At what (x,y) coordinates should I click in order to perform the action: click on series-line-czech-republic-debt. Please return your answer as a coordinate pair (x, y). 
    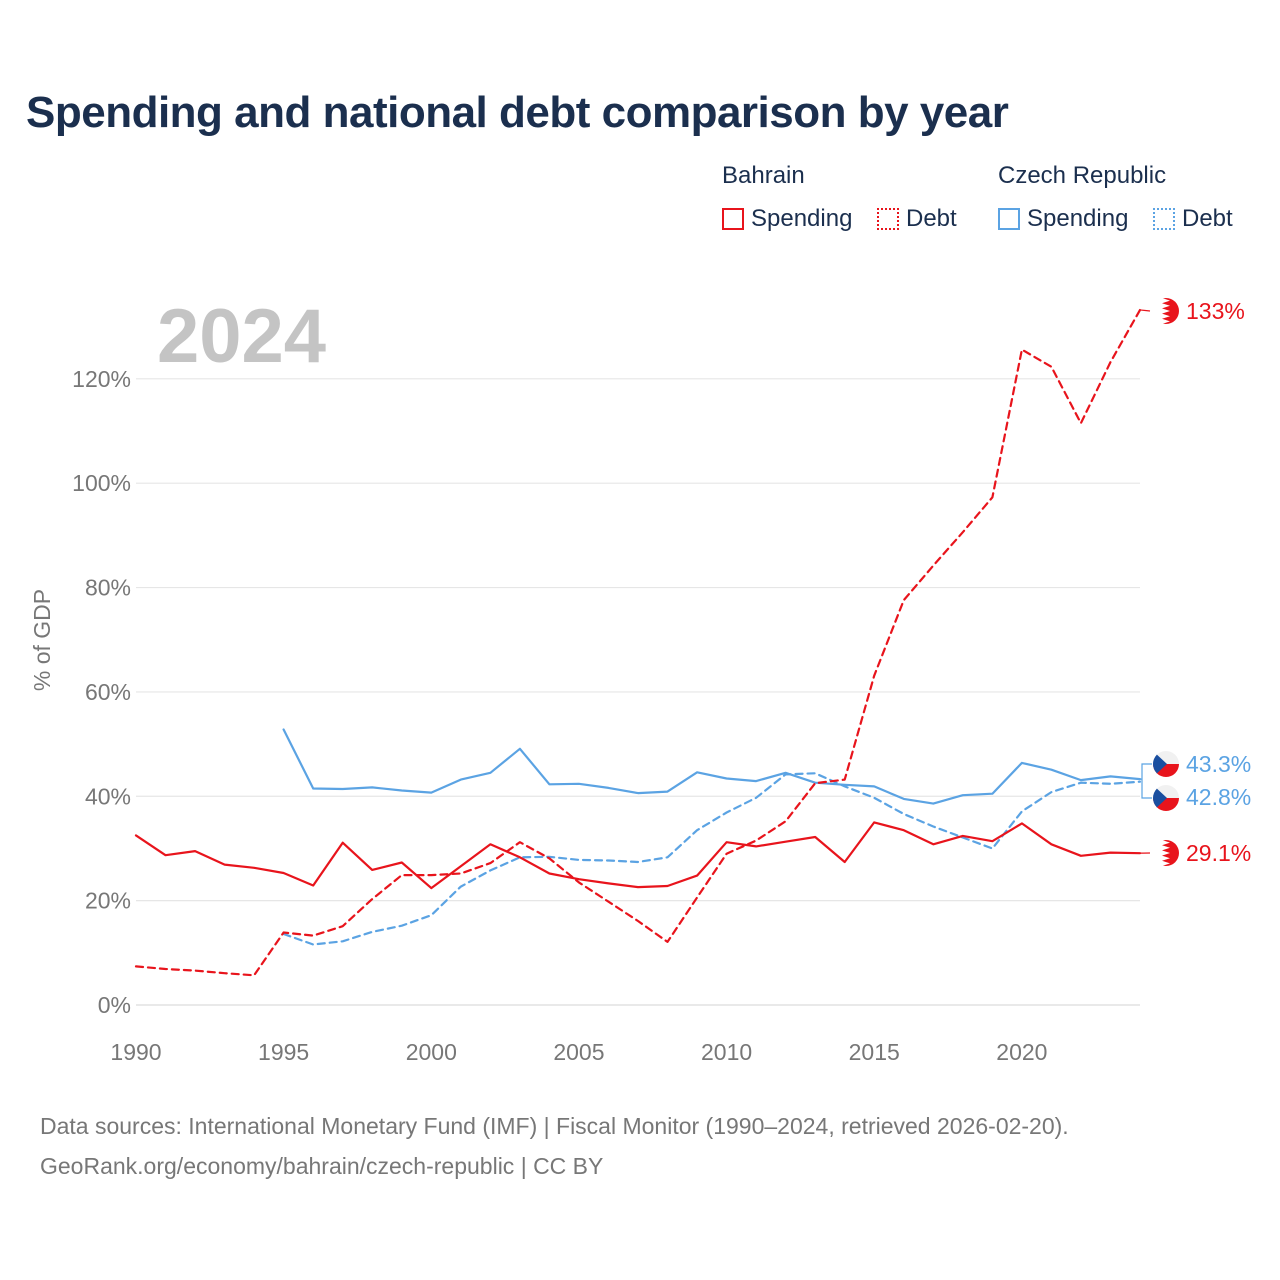
    Looking at the image, I should click on (712, 859).